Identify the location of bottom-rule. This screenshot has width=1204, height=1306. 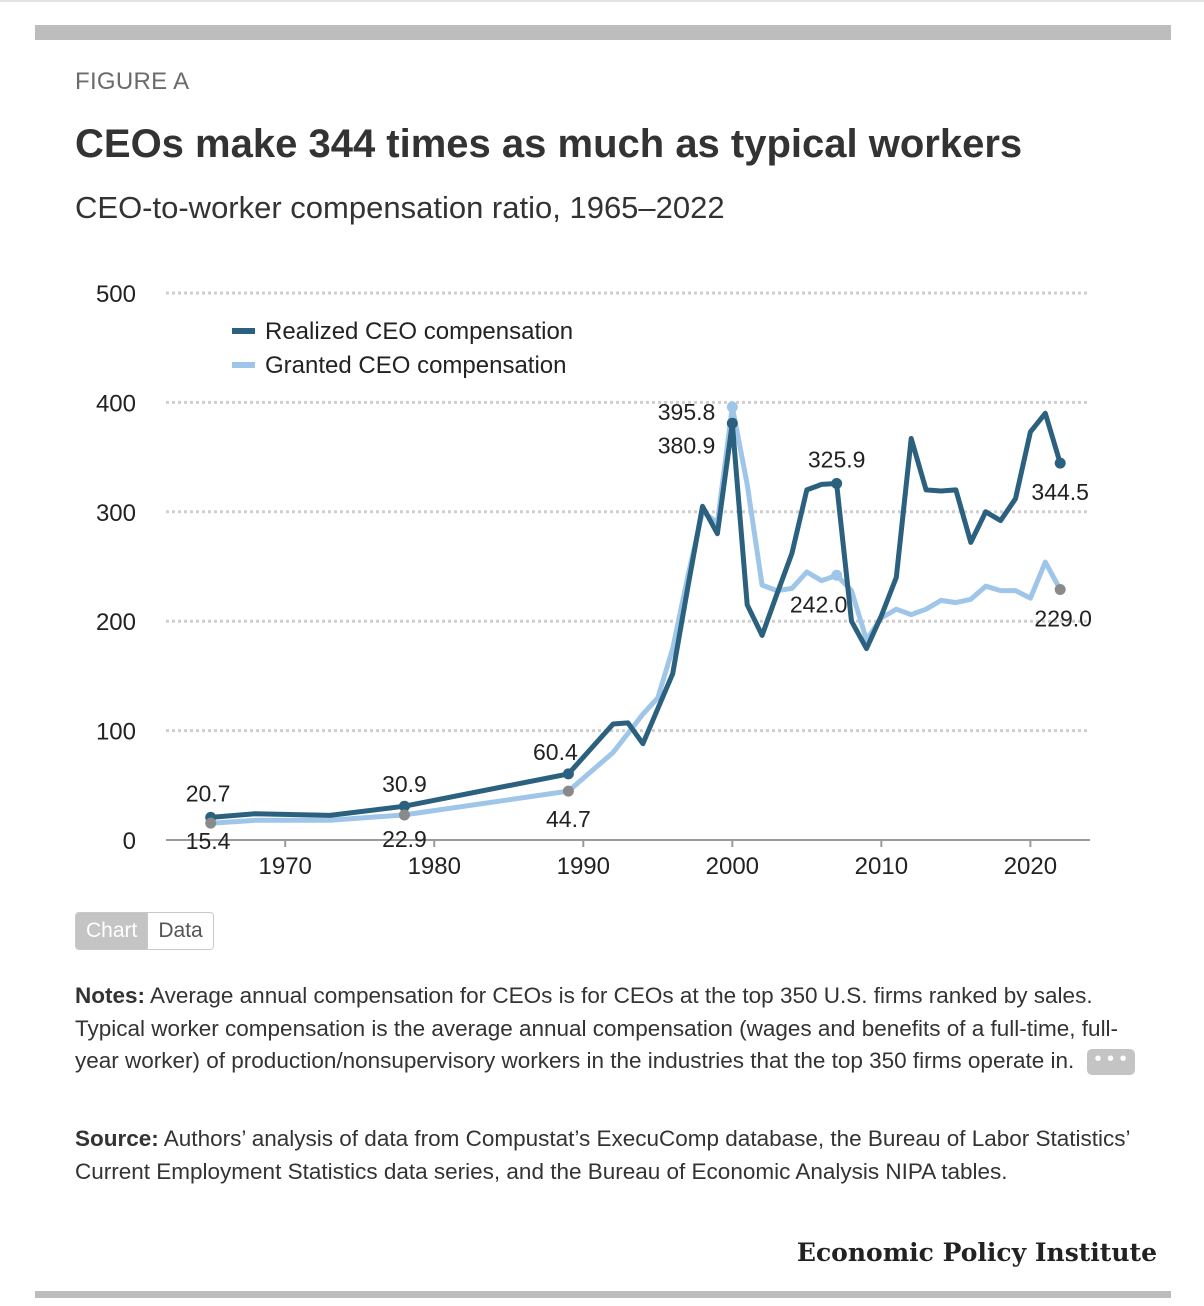
(603, 1294).